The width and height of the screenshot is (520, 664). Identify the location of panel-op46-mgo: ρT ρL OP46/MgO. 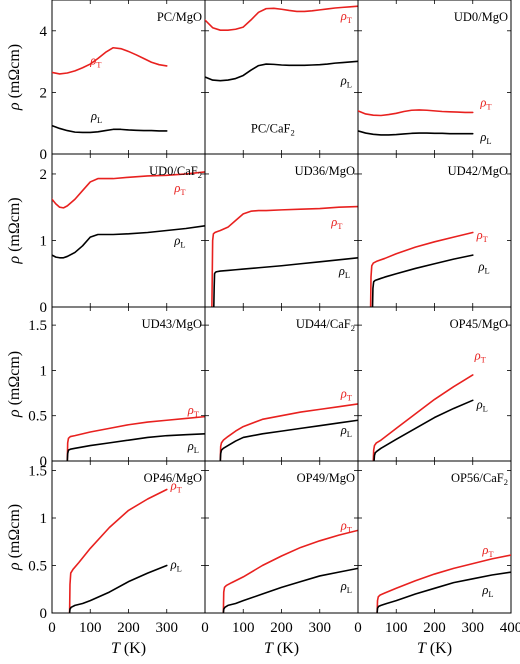
(128, 537).